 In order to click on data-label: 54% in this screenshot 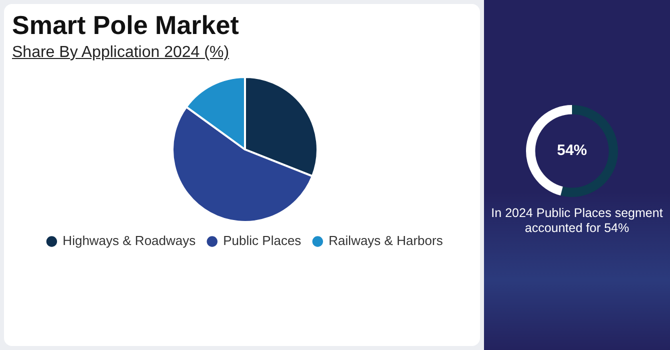, I will do `click(572, 151)`.